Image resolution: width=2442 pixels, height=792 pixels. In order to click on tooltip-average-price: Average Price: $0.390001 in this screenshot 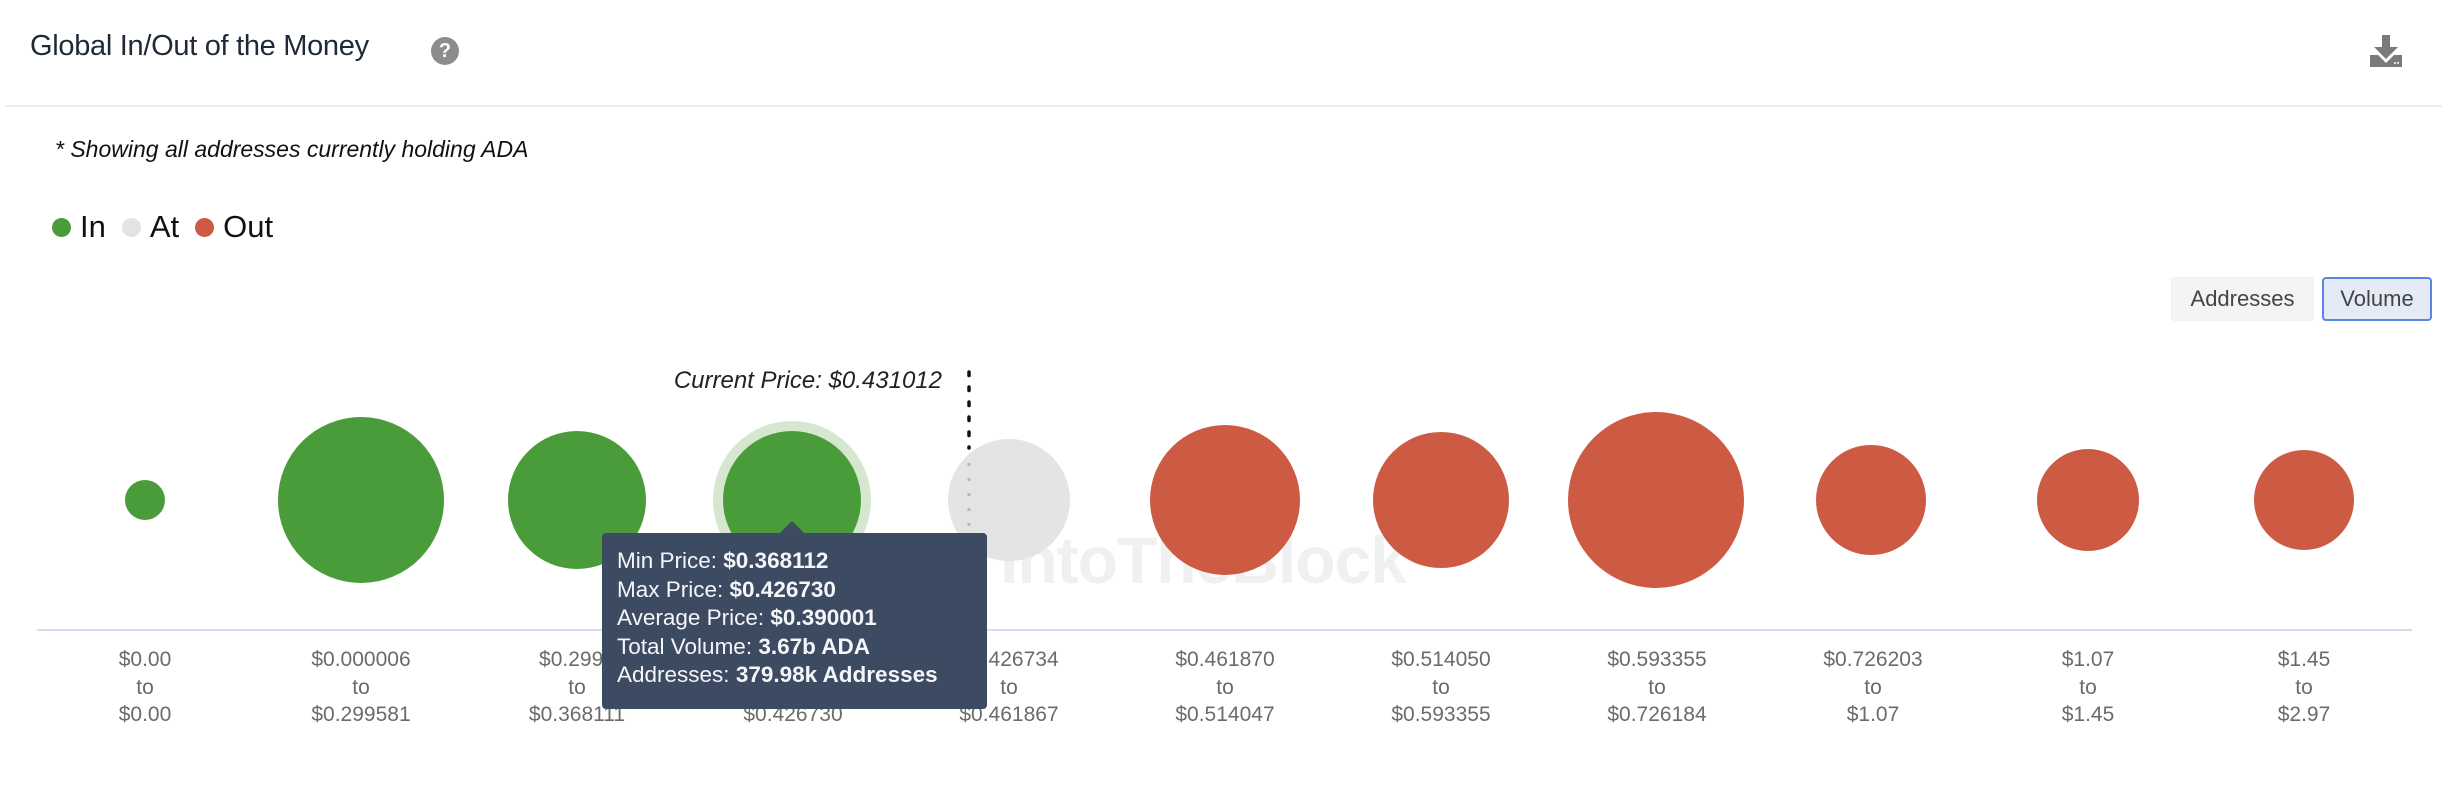, I will do `click(802, 618)`.